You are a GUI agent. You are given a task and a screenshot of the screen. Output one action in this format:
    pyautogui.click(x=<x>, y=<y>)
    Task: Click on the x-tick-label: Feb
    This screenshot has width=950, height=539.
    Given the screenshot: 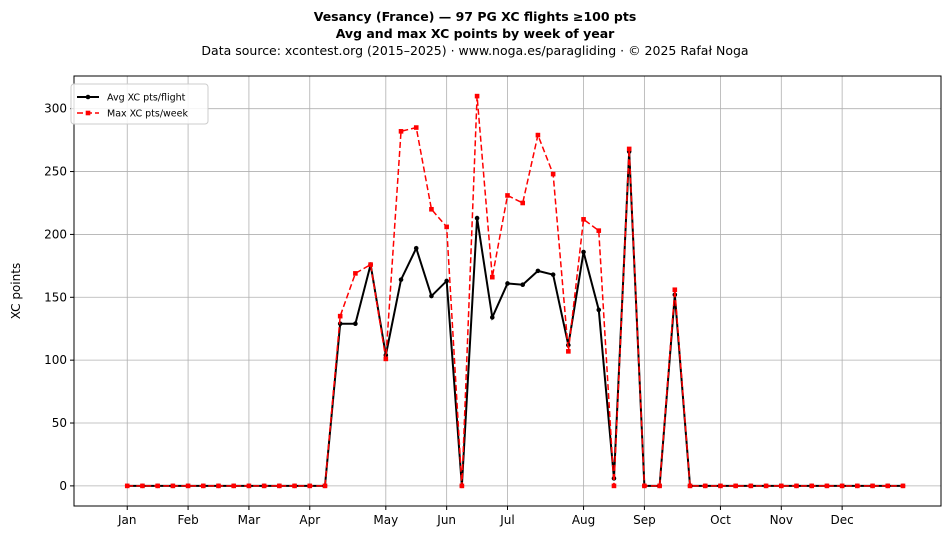 What is the action you would take?
    pyautogui.click(x=187, y=520)
    